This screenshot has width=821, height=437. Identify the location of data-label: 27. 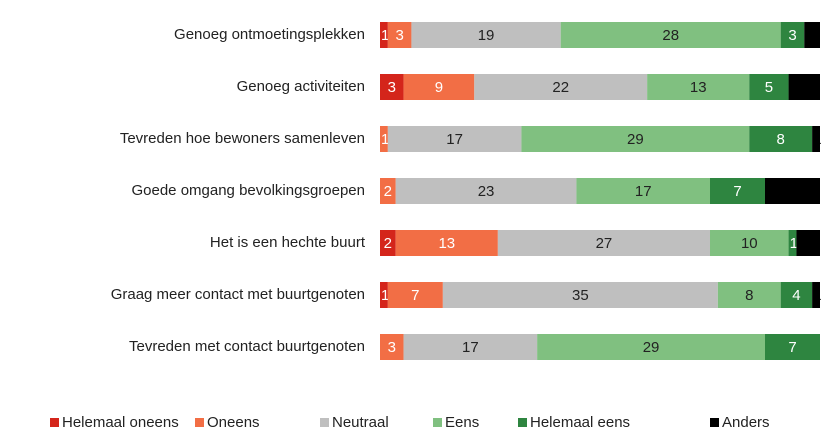
(604, 243).